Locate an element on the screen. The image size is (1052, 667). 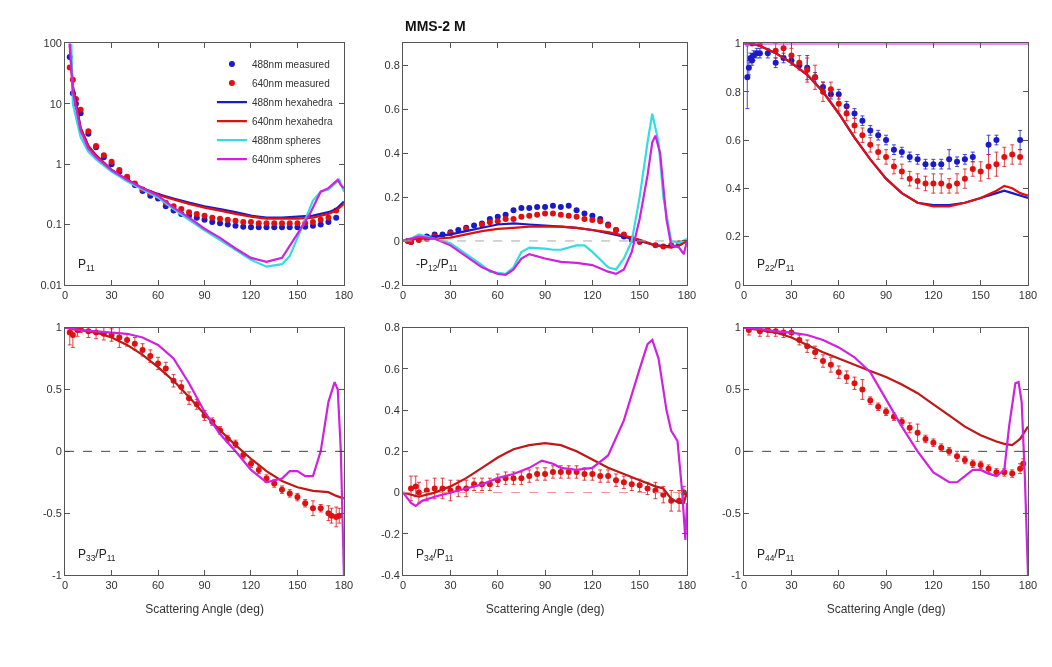
annotation: P$_{22}$/P$_{11}$ is located at coordinates (776, 265).